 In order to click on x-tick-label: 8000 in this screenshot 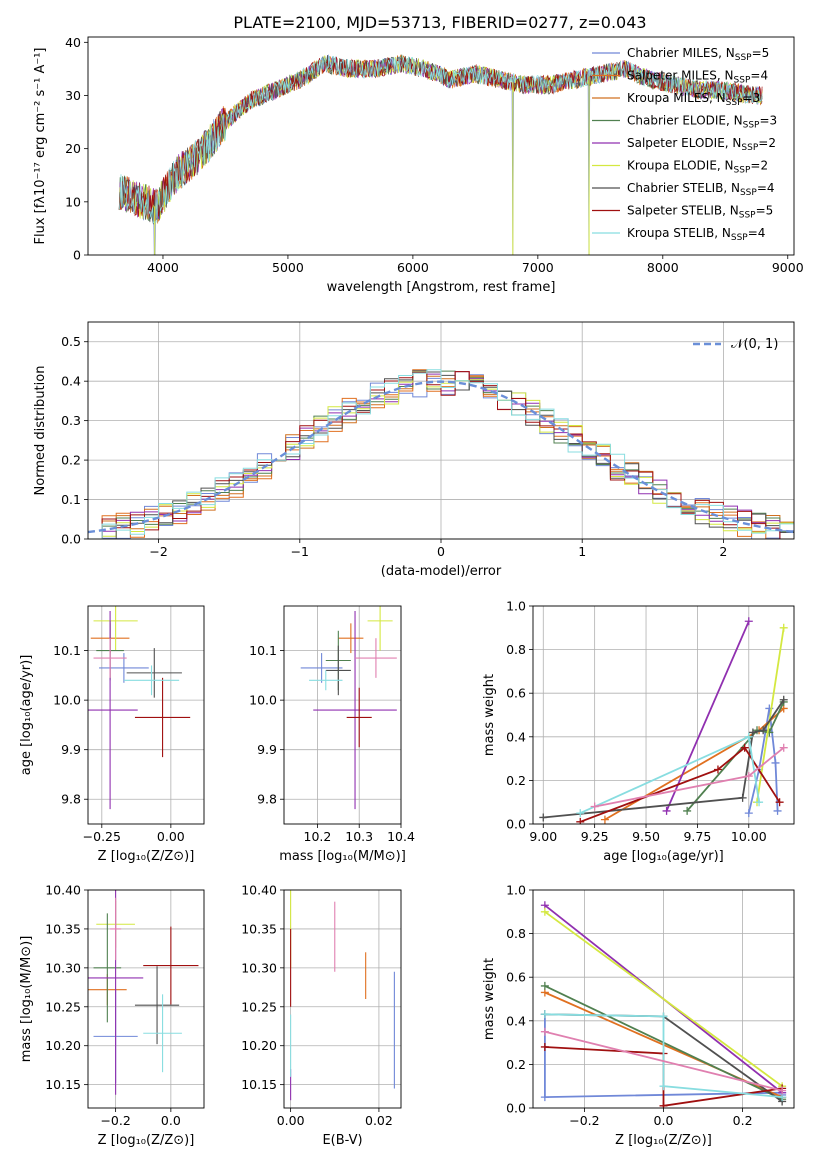, I will do `click(663, 267)`.